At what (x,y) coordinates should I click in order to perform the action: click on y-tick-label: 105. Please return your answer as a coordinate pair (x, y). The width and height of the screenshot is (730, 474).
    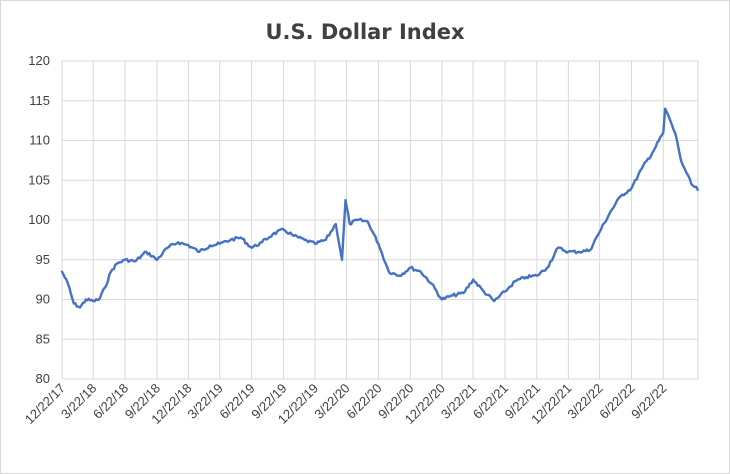
    Looking at the image, I should click on (39, 179).